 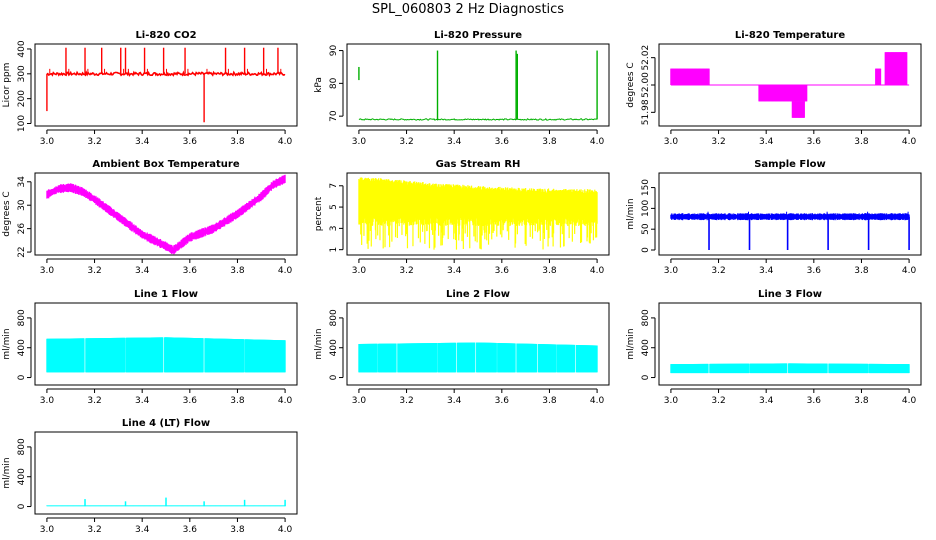 I want to click on y-tick-label: 52.02, so click(x=646, y=58).